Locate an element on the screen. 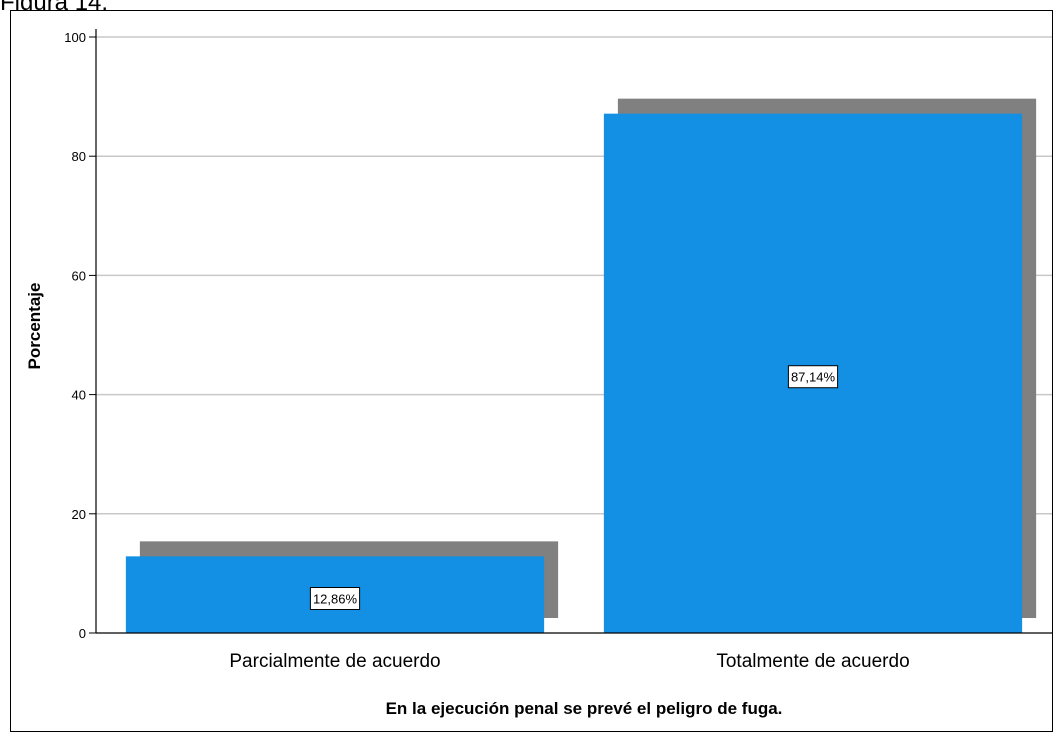 Image resolution: width=1055 pixels, height=735 pixels. y-axis-title: Porcentaje is located at coordinates (34, 326).